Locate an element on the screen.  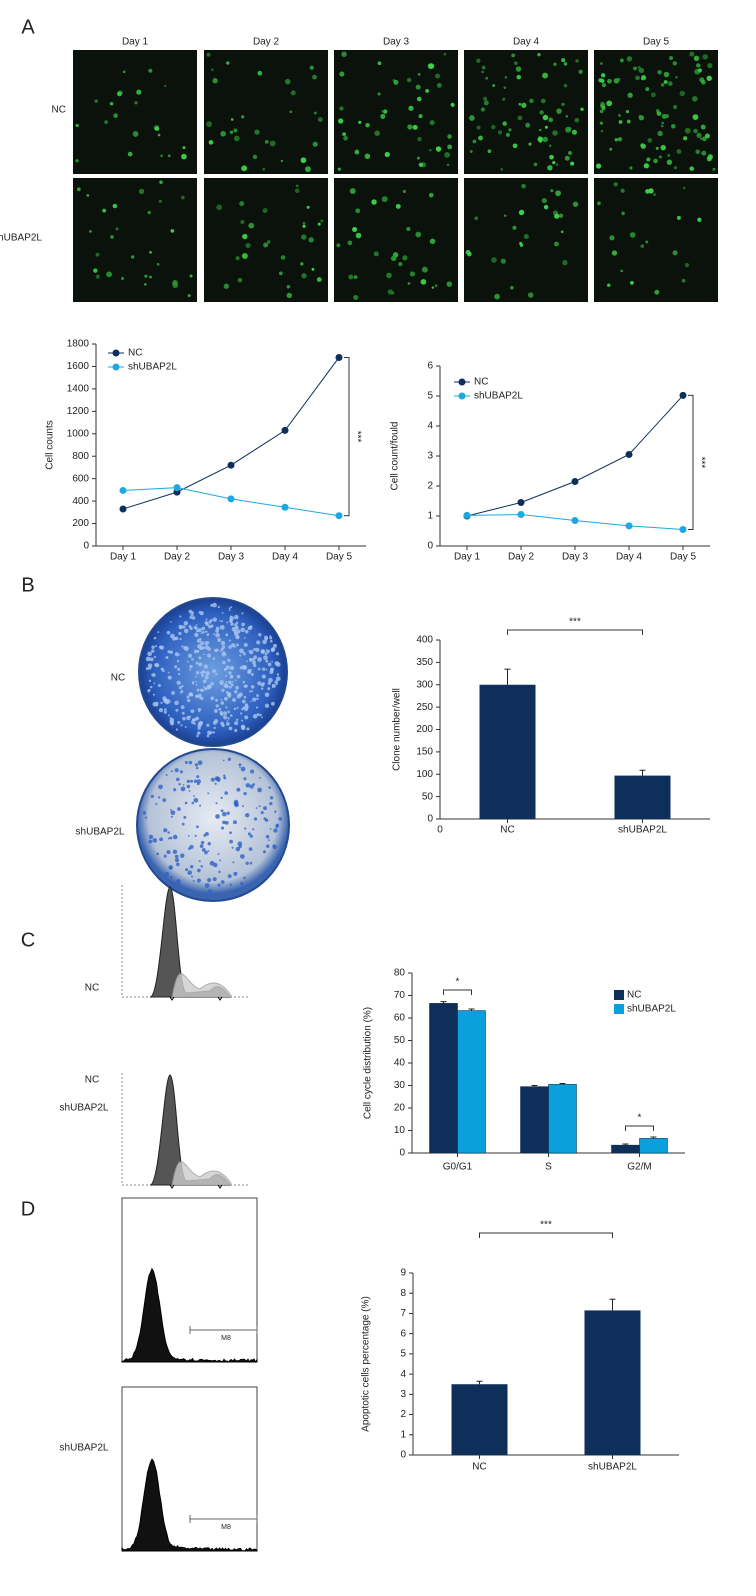
y-tick-label: 3 is located at coordinates (403, 1394).